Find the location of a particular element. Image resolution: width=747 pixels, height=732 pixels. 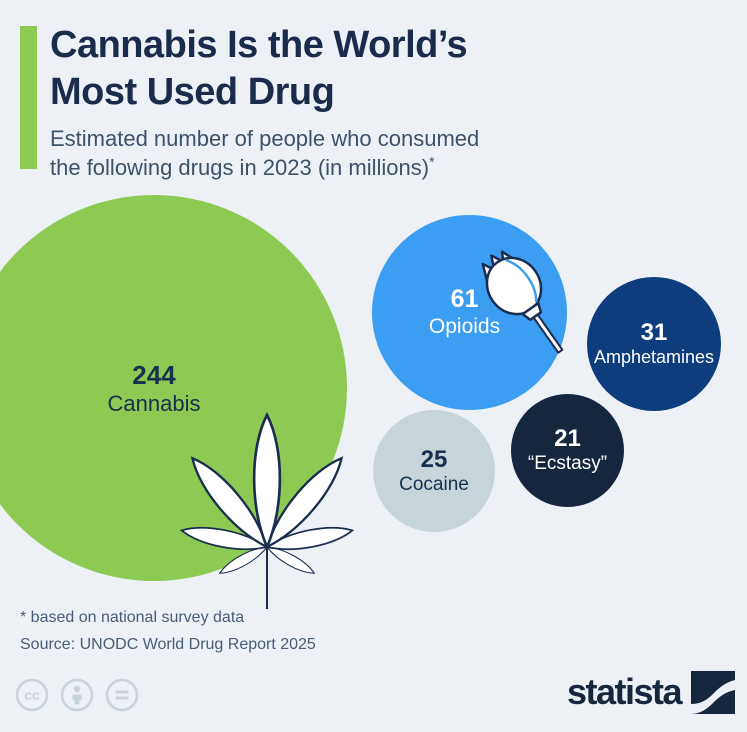

bubble-cannabis-label: Cannabis is located at coordinates (154, 403).